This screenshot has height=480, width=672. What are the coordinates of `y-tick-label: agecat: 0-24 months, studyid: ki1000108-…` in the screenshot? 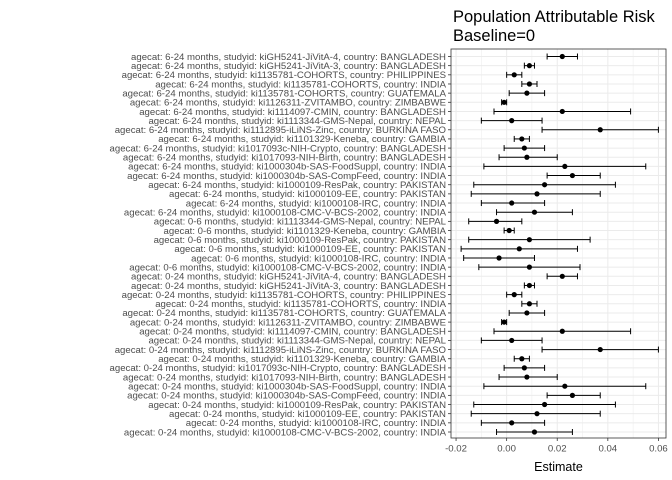 It's located at (285, 432).